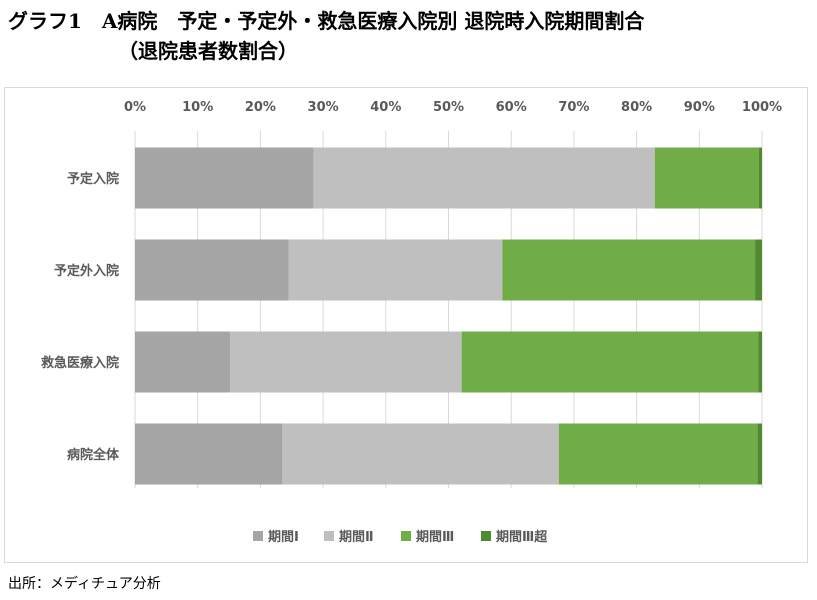 This screenshot has width=817, height=600. Describe the element at coordinates (80, 363) in the screenshot. I see `category-label: 救急医療入院` at that location.